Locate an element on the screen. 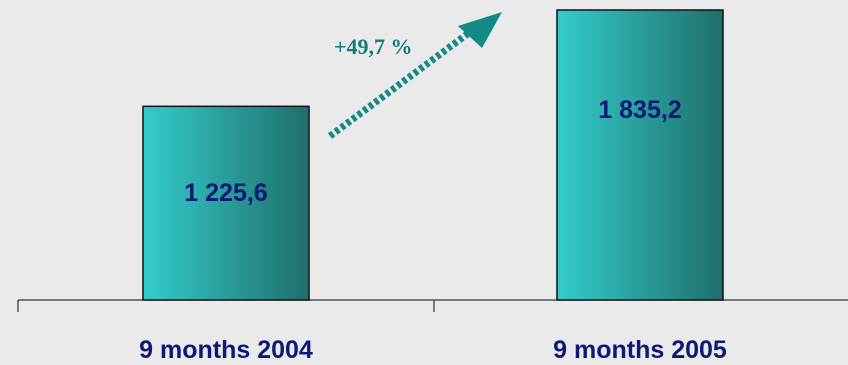 This screenshot has height=365, width=848. growth-arrow is located at coordinates (414, 75).